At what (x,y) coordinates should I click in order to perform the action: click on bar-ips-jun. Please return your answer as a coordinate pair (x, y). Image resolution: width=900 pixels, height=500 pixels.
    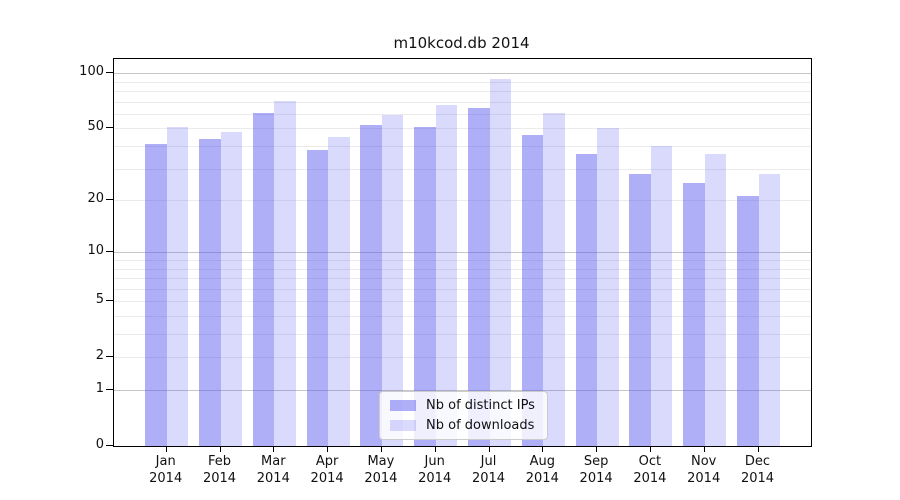
    Looking at the image, I should click on (425, 286).